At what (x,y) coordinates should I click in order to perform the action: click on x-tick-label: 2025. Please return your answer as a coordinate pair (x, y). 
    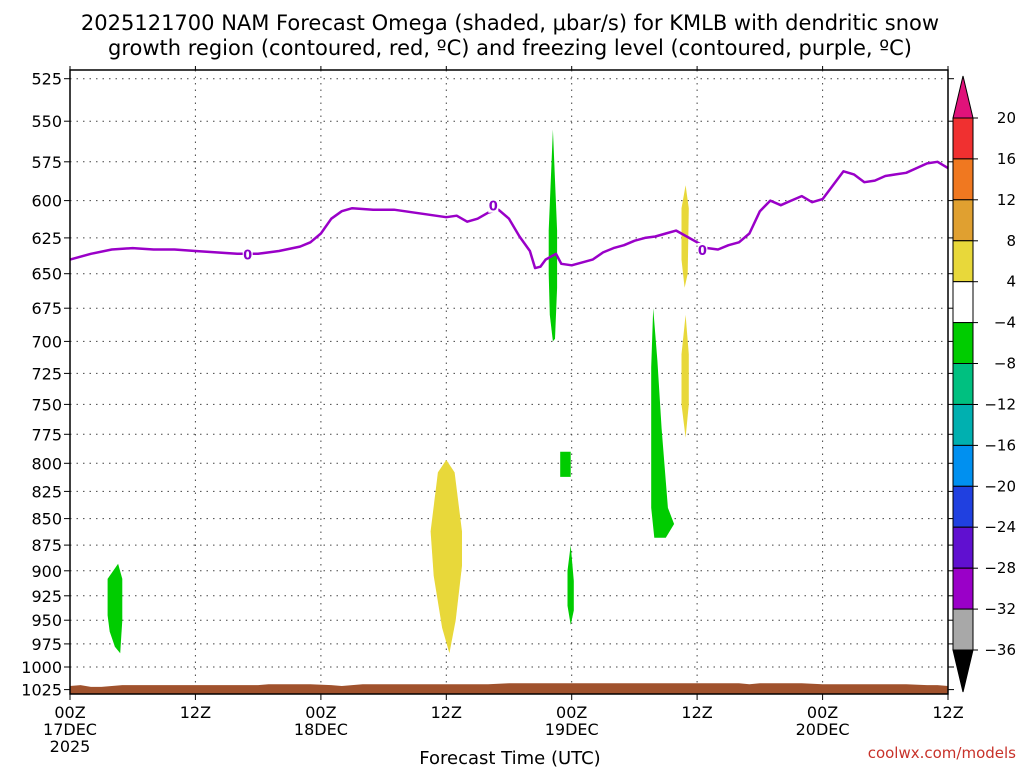
    Looking at the image, I should click on (70, 746).